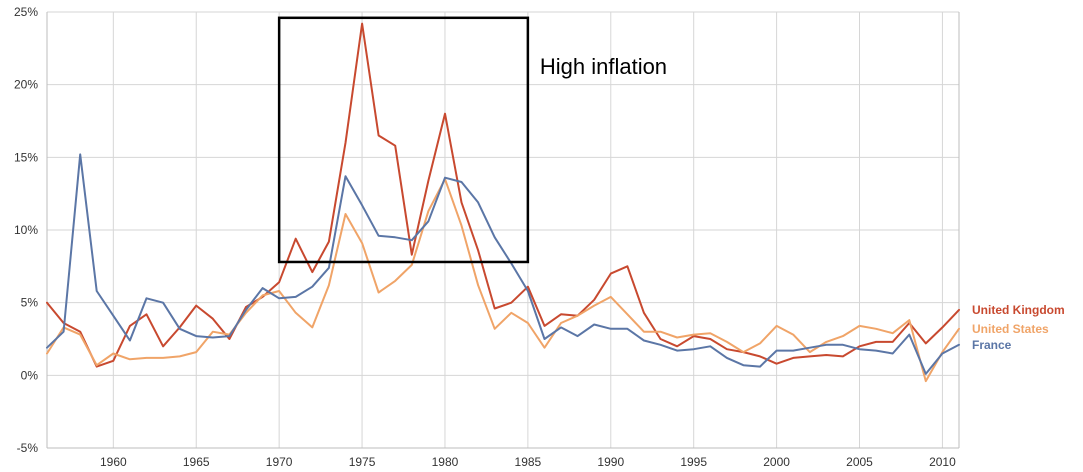 The image size is (1083, 472). Describe the element at coordinates (403, 140) in the screenshot. I see `high-inflation-box` at that location.